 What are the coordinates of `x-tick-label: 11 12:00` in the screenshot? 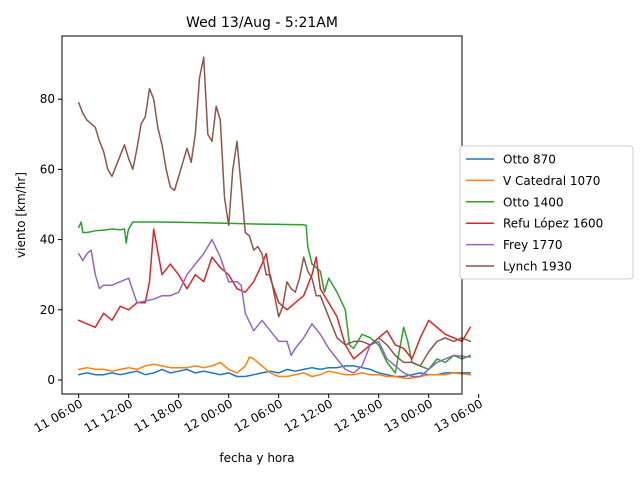 It's located at (108, 415).